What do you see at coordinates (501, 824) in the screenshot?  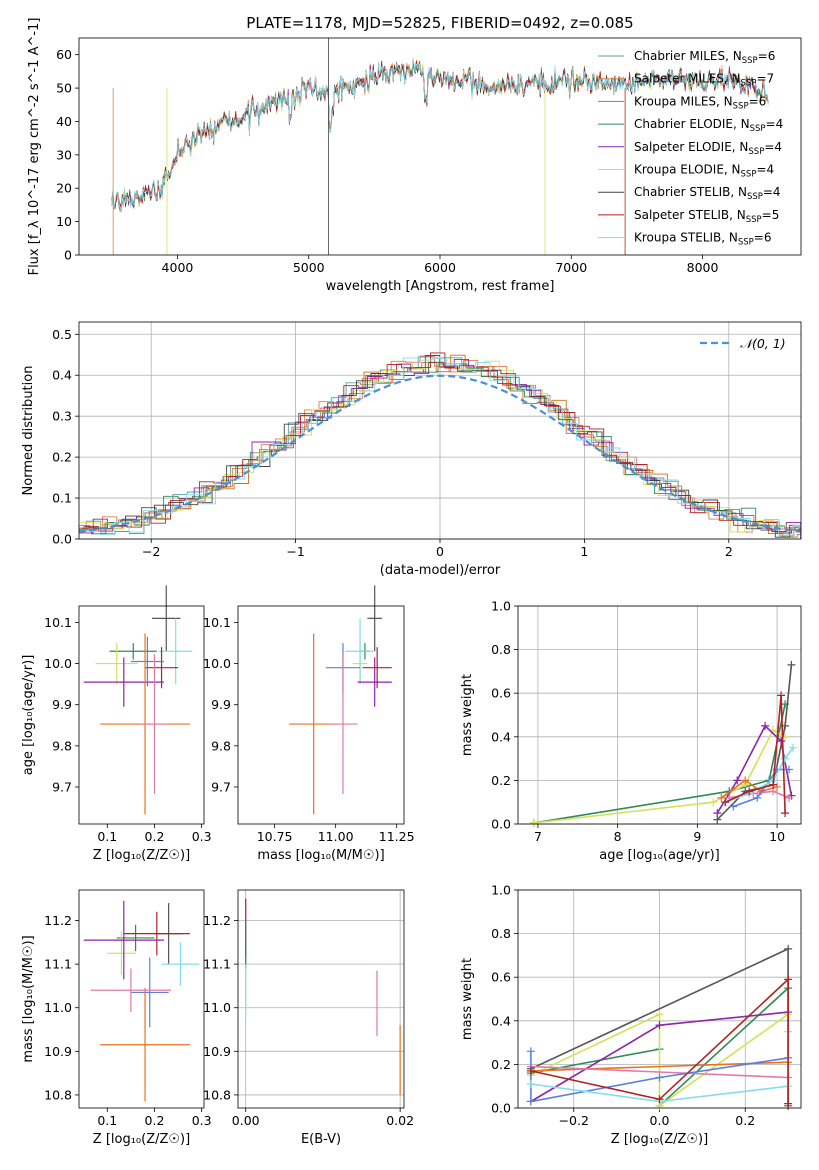 I see `y-tick-label: 0.0` at bounding box center [501, 824].